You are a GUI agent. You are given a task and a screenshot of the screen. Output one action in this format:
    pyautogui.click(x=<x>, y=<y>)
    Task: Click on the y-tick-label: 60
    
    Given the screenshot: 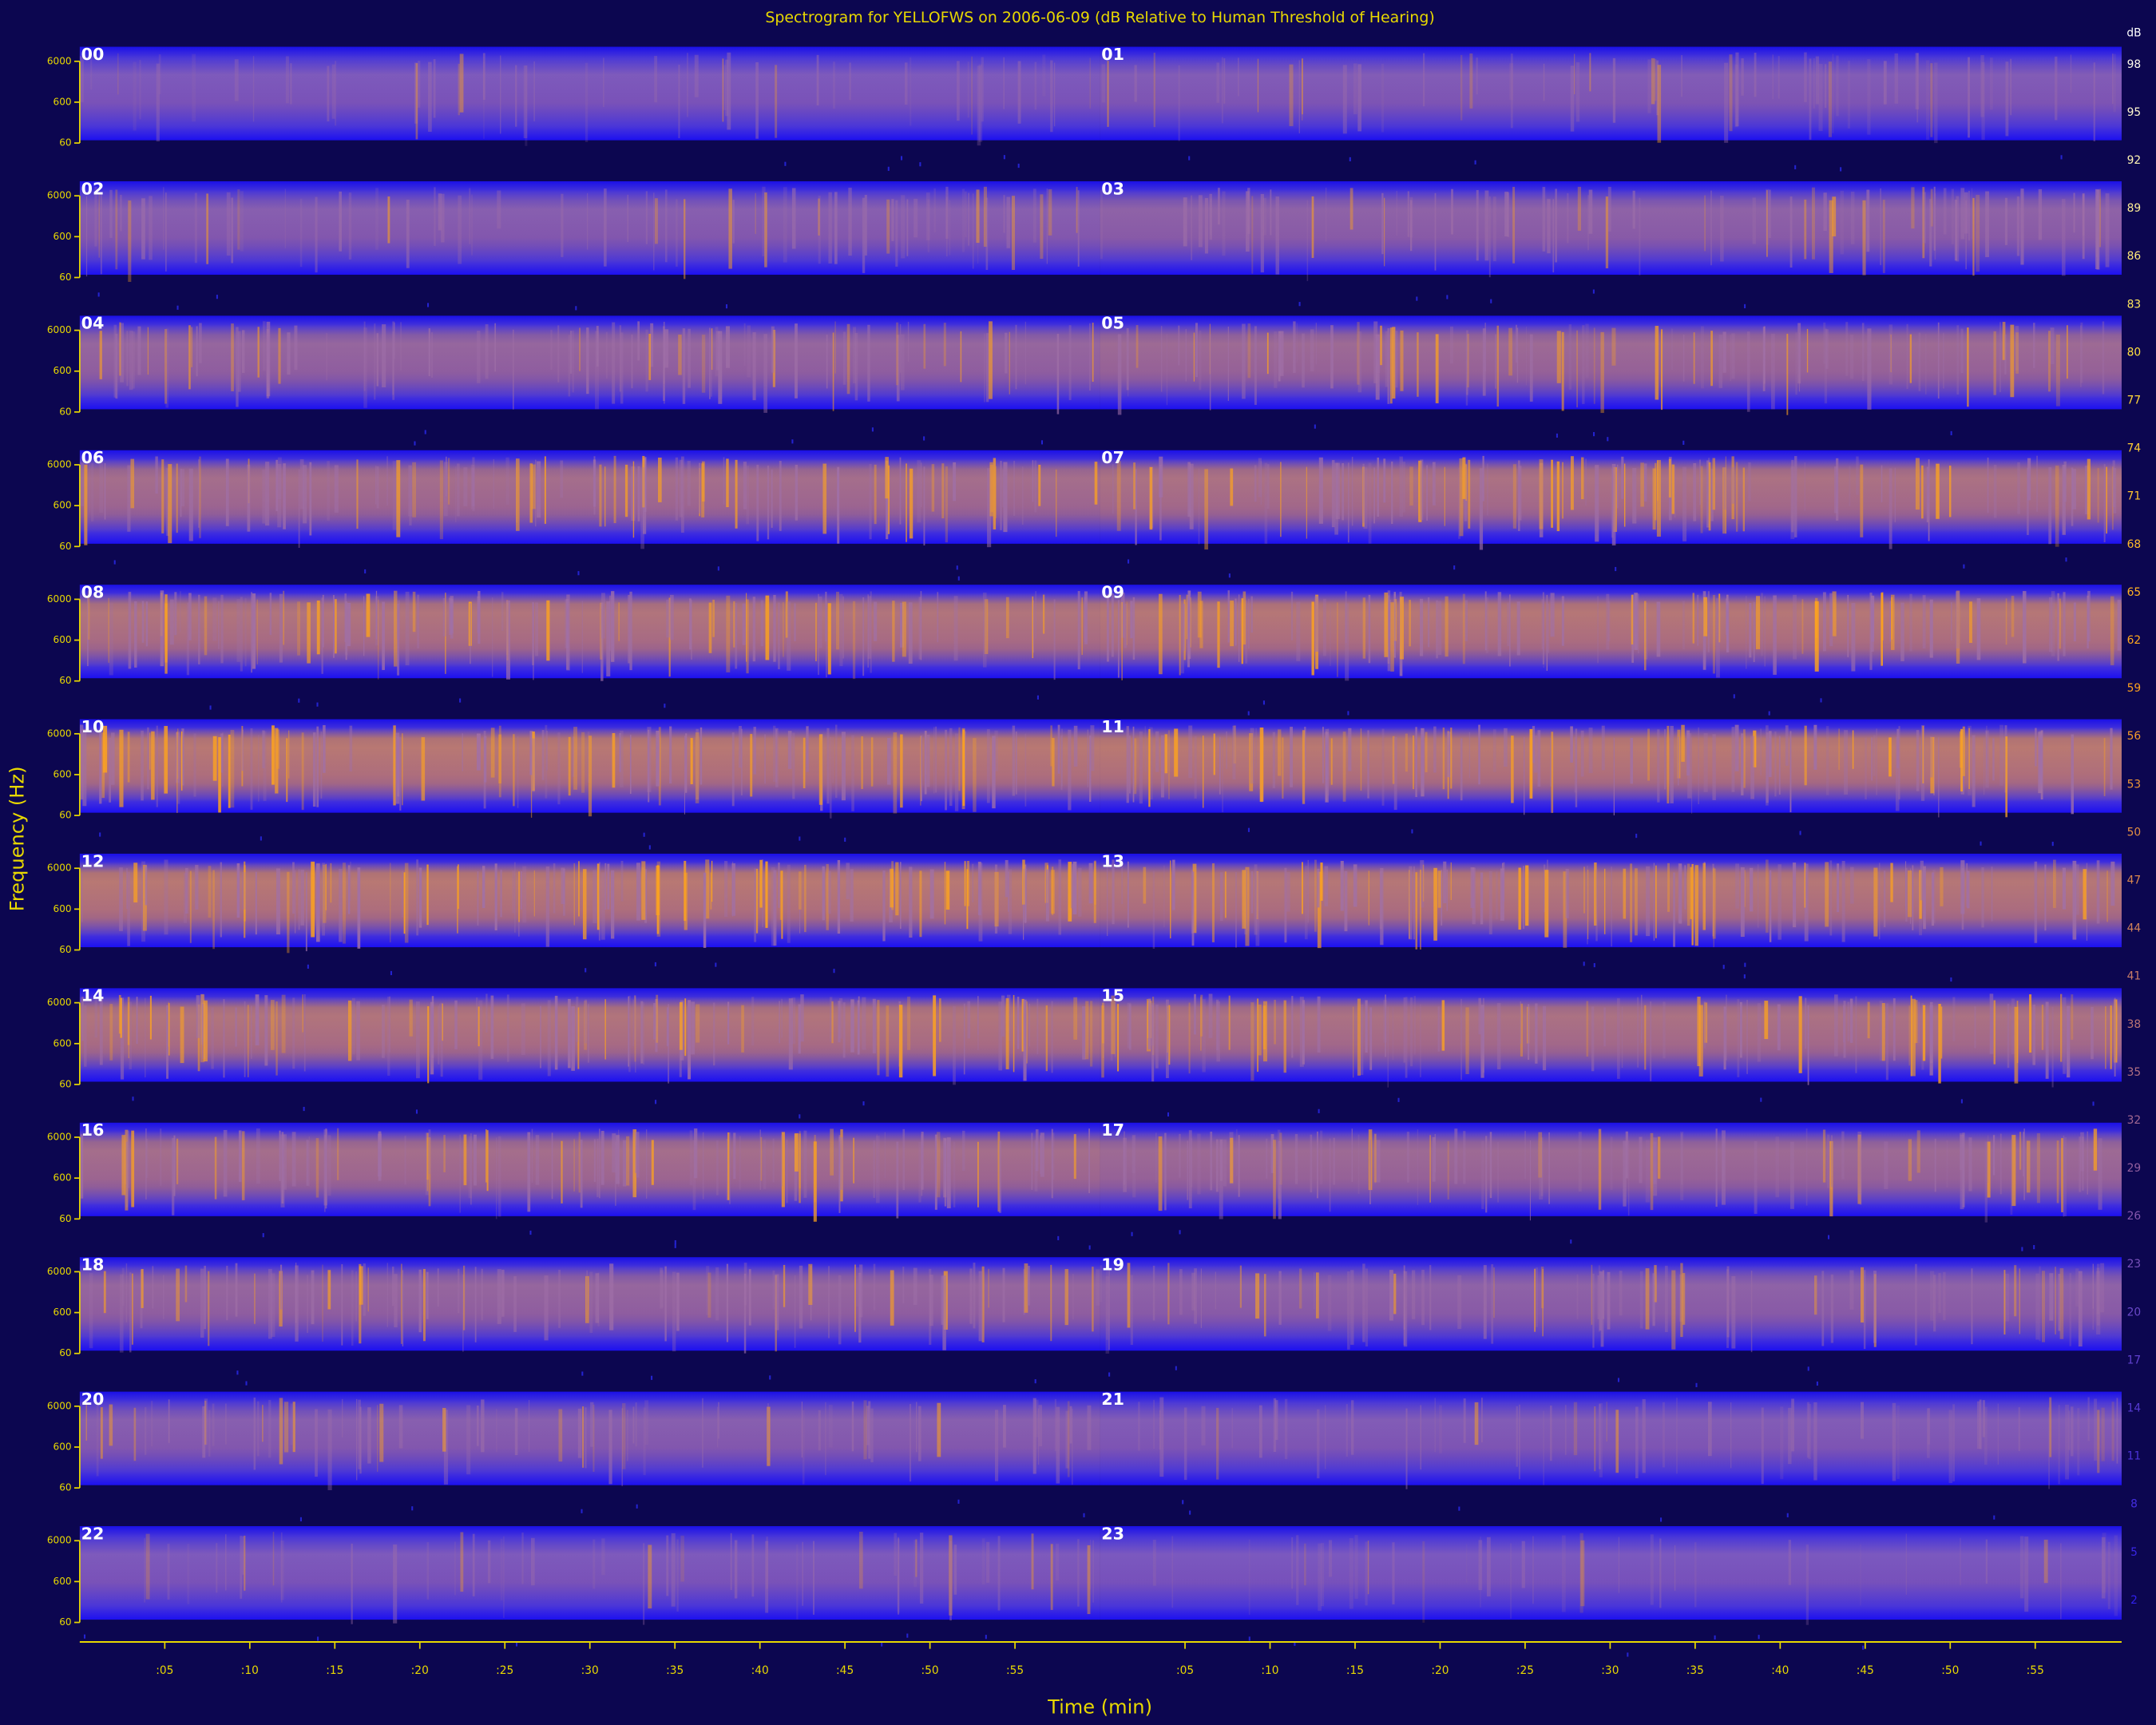 What is the action you would take?
    pyautogui.click(x=65, y=278)
    